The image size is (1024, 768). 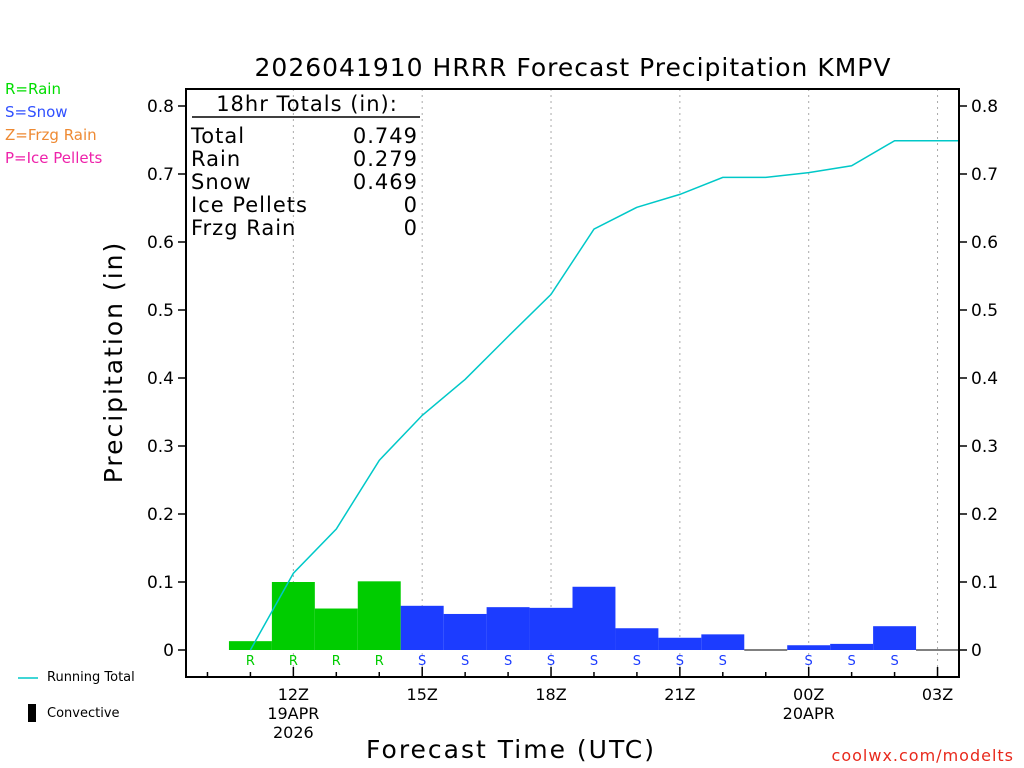 I want to click on y-tick-label-left: 0.6, so click(x=160, y=243).